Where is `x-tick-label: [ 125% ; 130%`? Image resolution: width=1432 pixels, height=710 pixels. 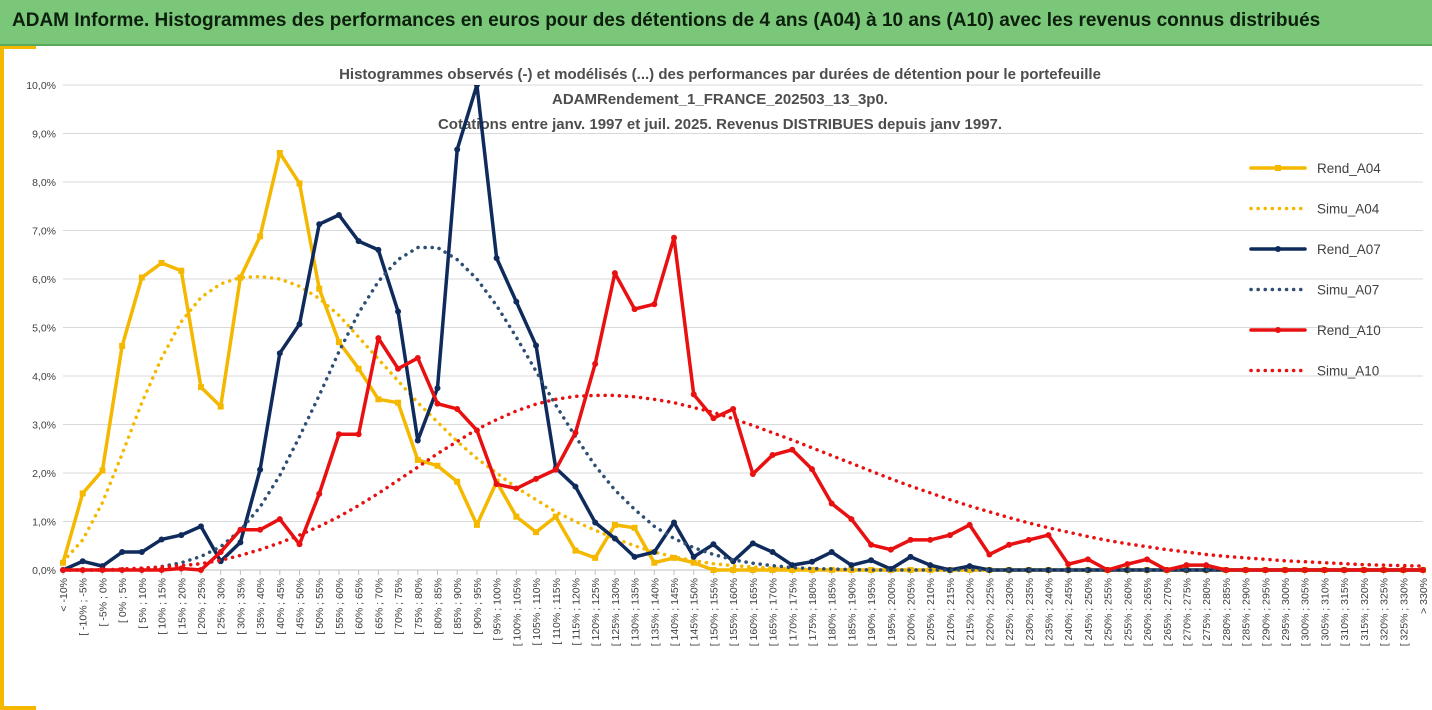
x-tick-label: [ 125% ; 130% is located at coordinates (616, 612).